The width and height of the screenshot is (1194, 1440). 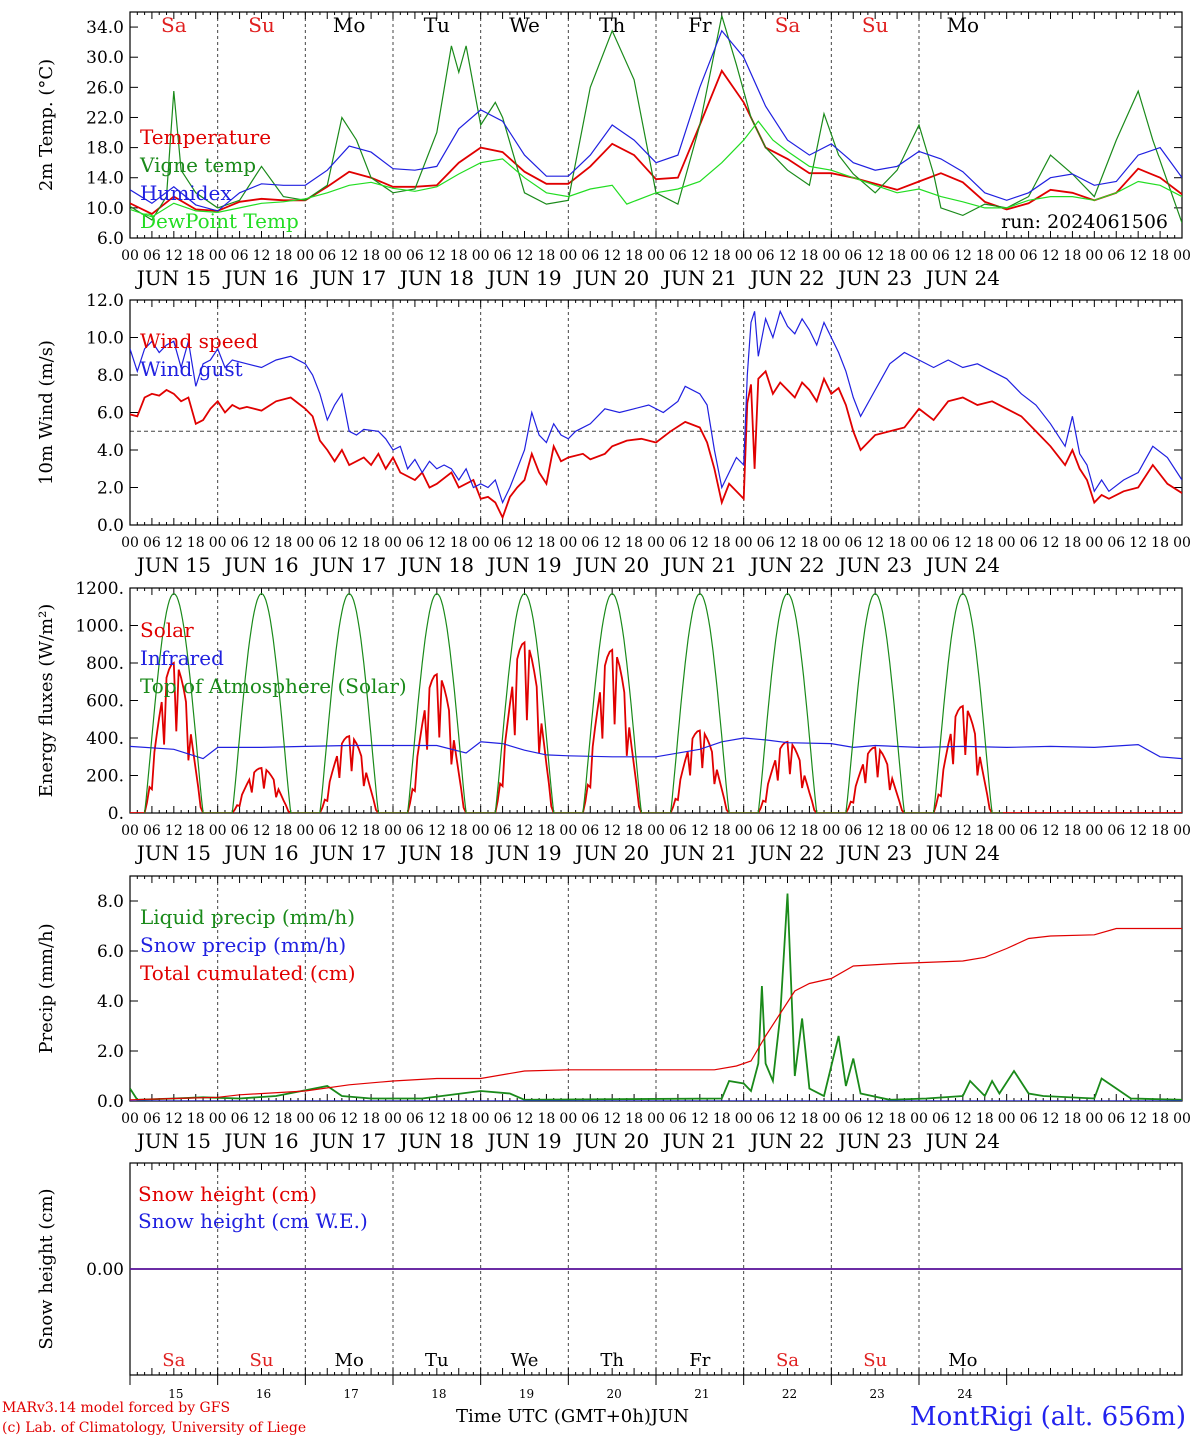 I want to click on x-date-label: JUN 23, so click(x=874, y=853).